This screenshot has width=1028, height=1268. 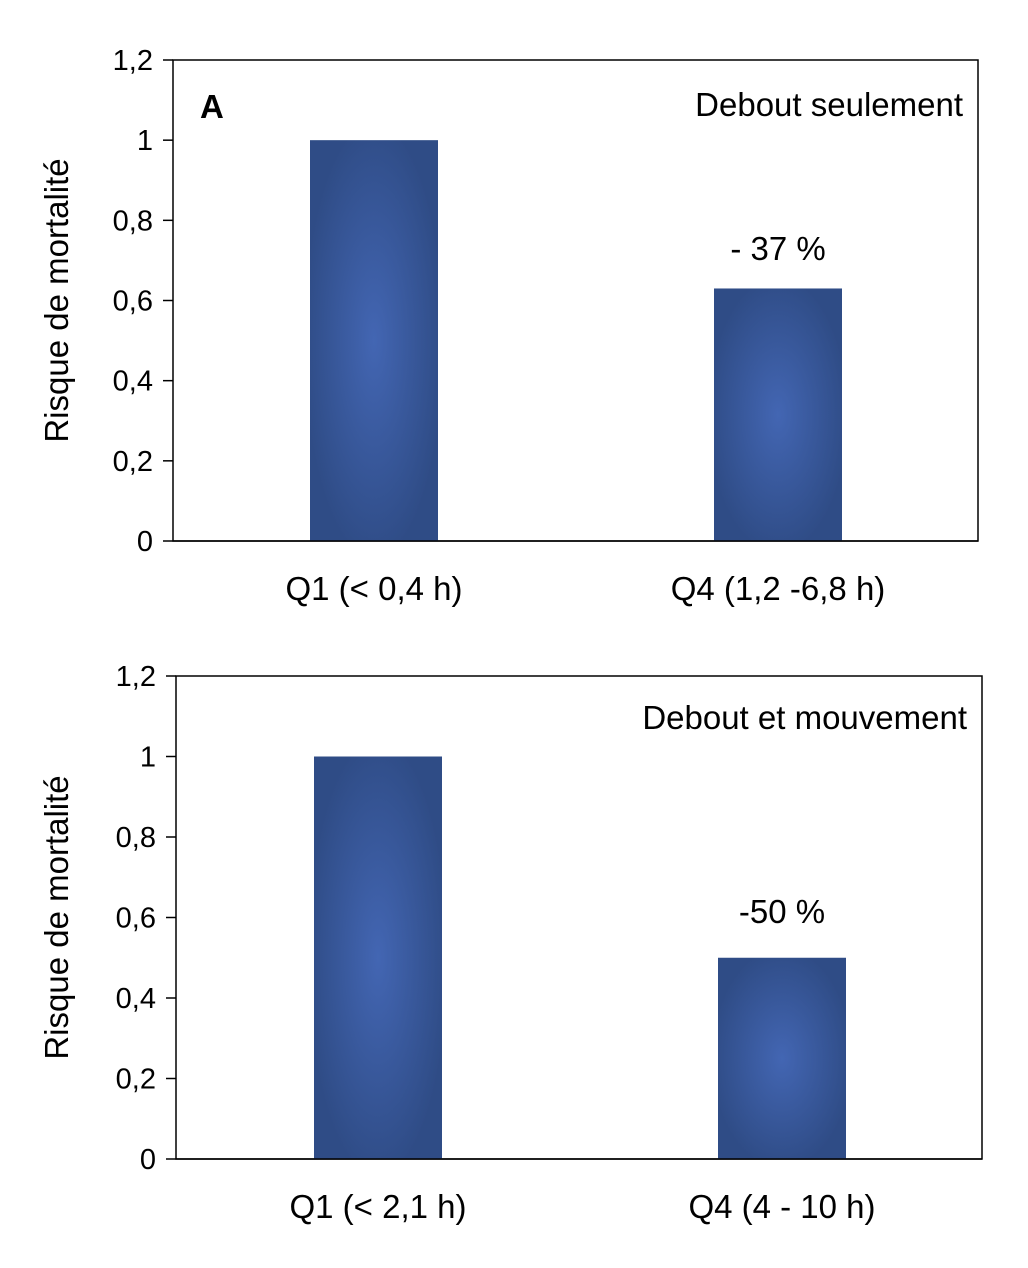 What do you see at coordinates (377, 1206) in the screenshot?
I see `x-category-label: Q1 (< 2,1 h)` at bounding box center [377, 1206].